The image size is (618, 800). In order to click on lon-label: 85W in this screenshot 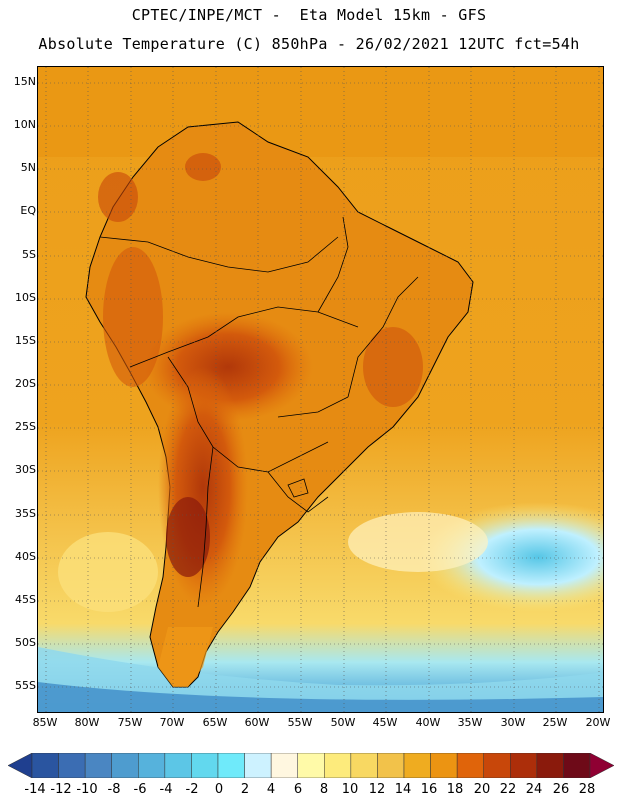, I will do `click(45, 722)`.